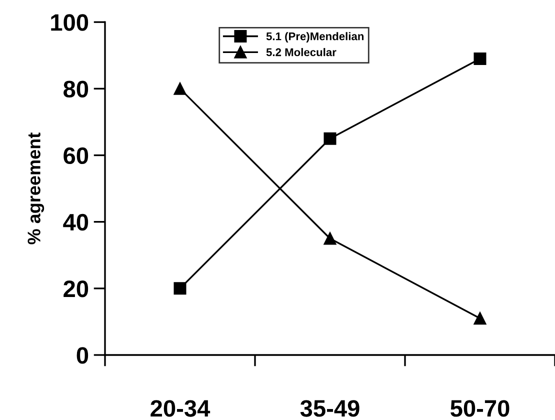 The image size is (555, 420). What do you see at coordinates (82, 355) in the screenshot?
I see `y-tick-label: 0` at bounding box center [82, 355].